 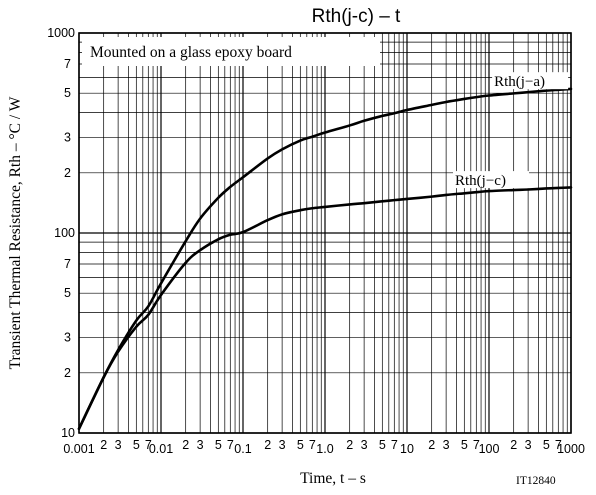 I want to click on y-major-tick-label: 1000, so click(x=61, y=33).